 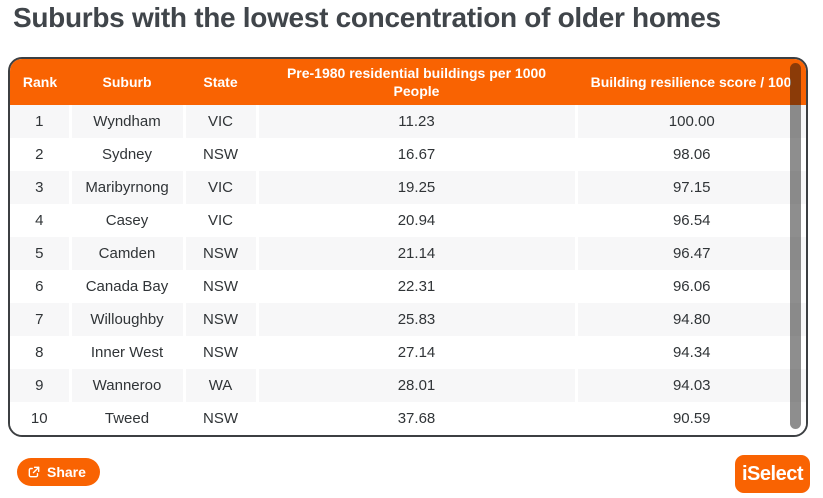 What do you see at coordinates (128, 187) in the screenshot?
I see `cell-suburb: Maribyrnong` at bounding box center [128, 187].